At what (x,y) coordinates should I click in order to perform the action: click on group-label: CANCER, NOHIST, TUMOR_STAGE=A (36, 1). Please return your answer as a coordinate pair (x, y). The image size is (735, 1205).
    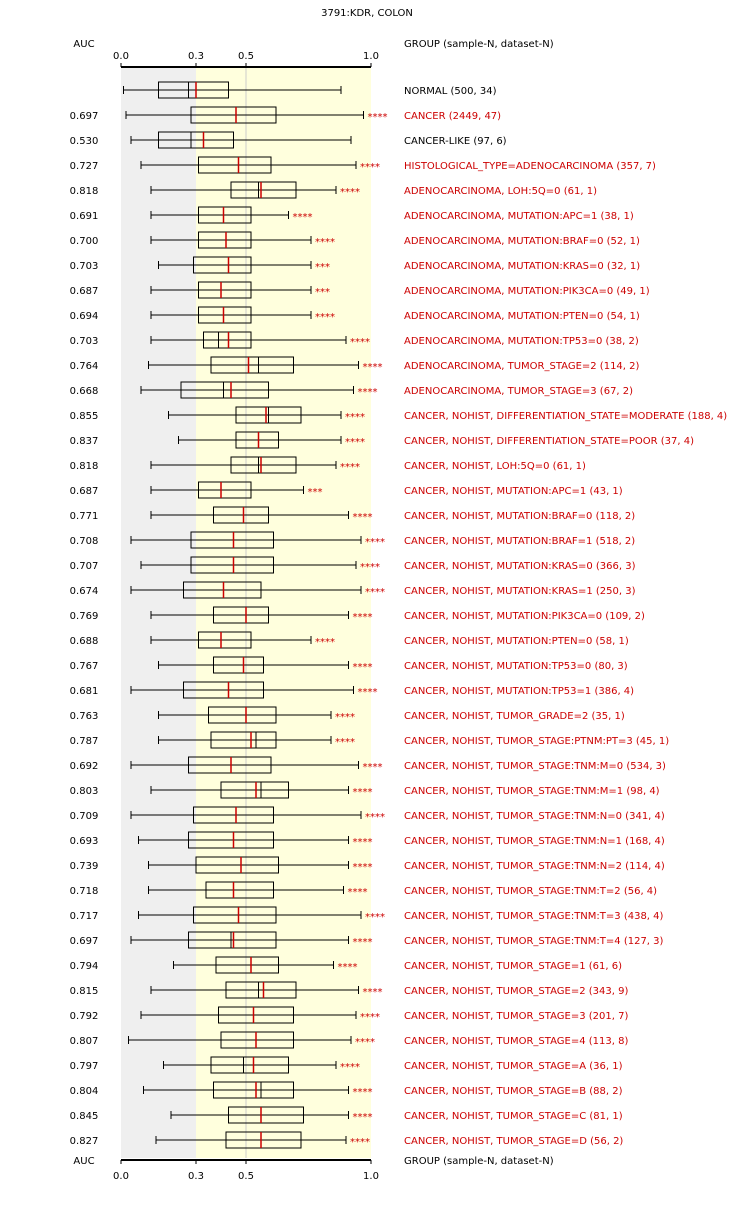
    Looking at the image, I should click on (513, 1066).